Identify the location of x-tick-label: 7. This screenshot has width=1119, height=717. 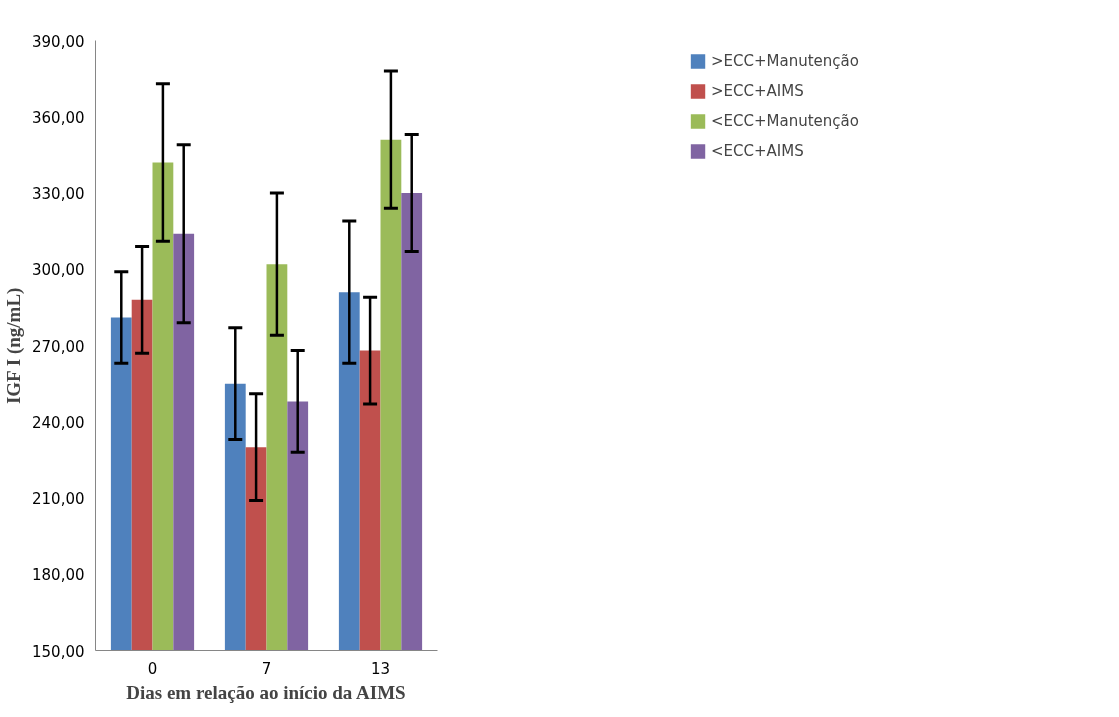
(266, 668).